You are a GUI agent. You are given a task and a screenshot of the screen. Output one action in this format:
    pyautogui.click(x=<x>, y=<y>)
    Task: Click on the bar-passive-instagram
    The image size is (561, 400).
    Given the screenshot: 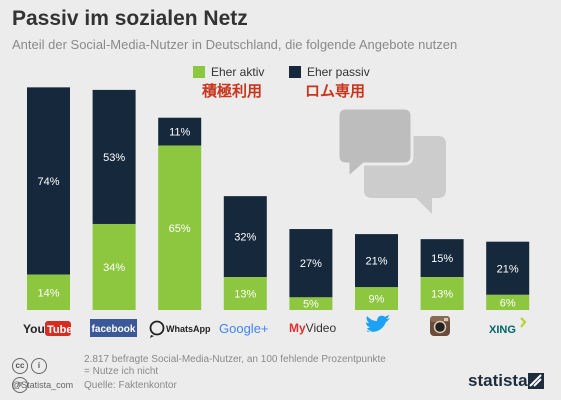 What is the action you would take?
    pyautogui.click(x=442, y=258)
    